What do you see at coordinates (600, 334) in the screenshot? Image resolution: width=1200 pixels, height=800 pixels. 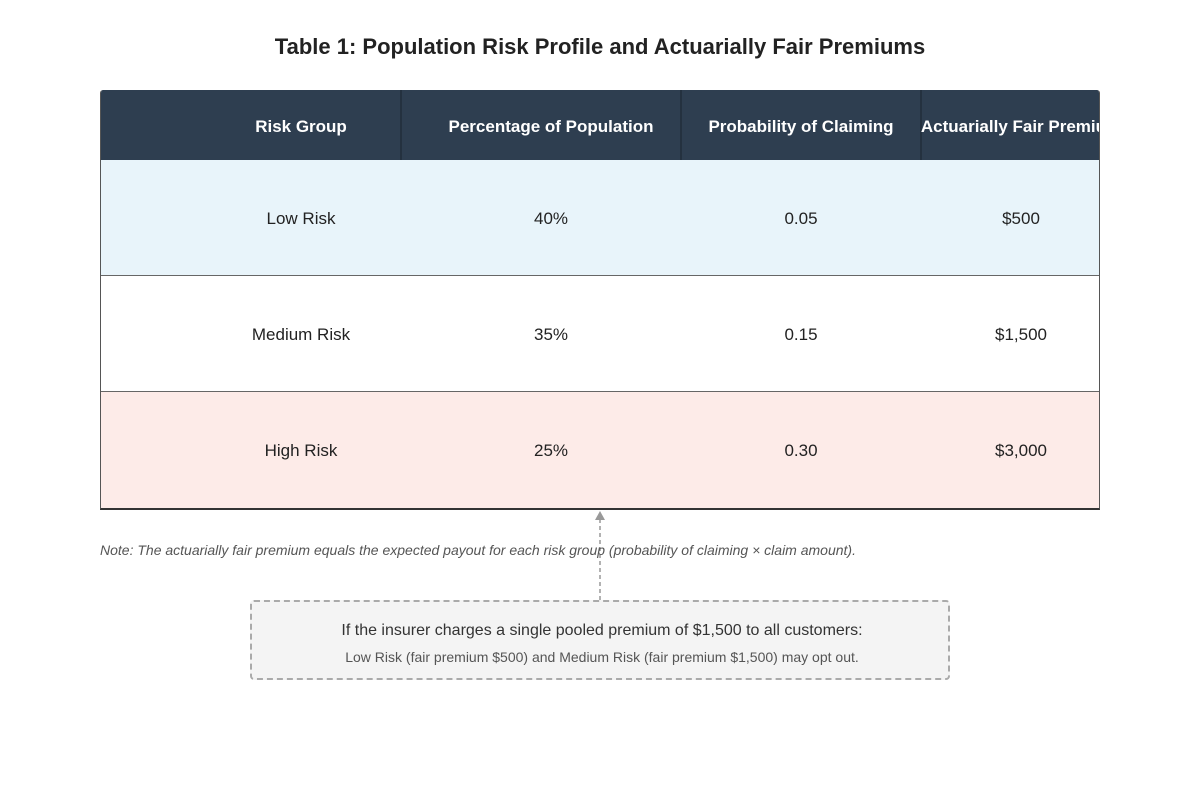 I see `table-row: Medium Risk 35% 0.15 $1,500` at bounding box center [600, 334].